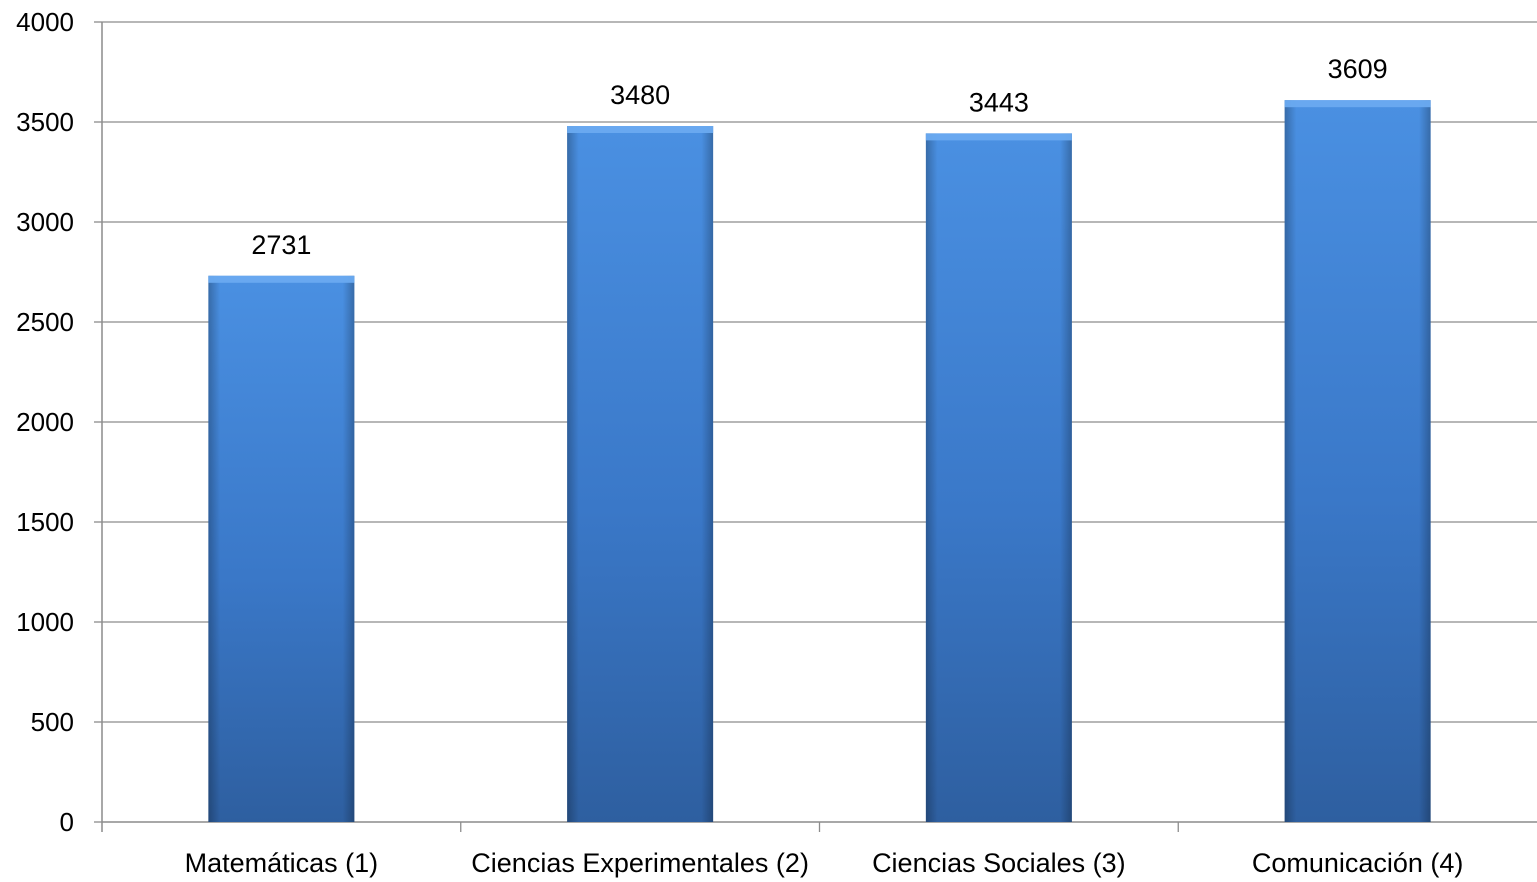 The width and height of the screenshot is (1537, 882). I want to click on y-tick-label: 0, so click(67, 822).